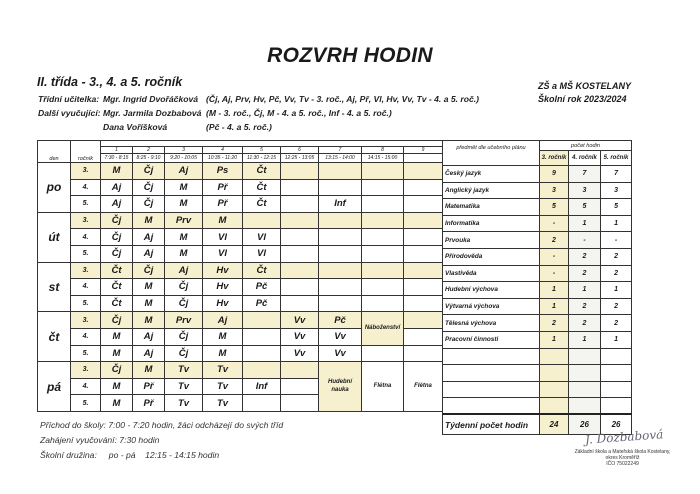  Describe the element at coordinates (350, 55) in the screenshot. I see `page-title: ROZVRH HODIN` at that location.